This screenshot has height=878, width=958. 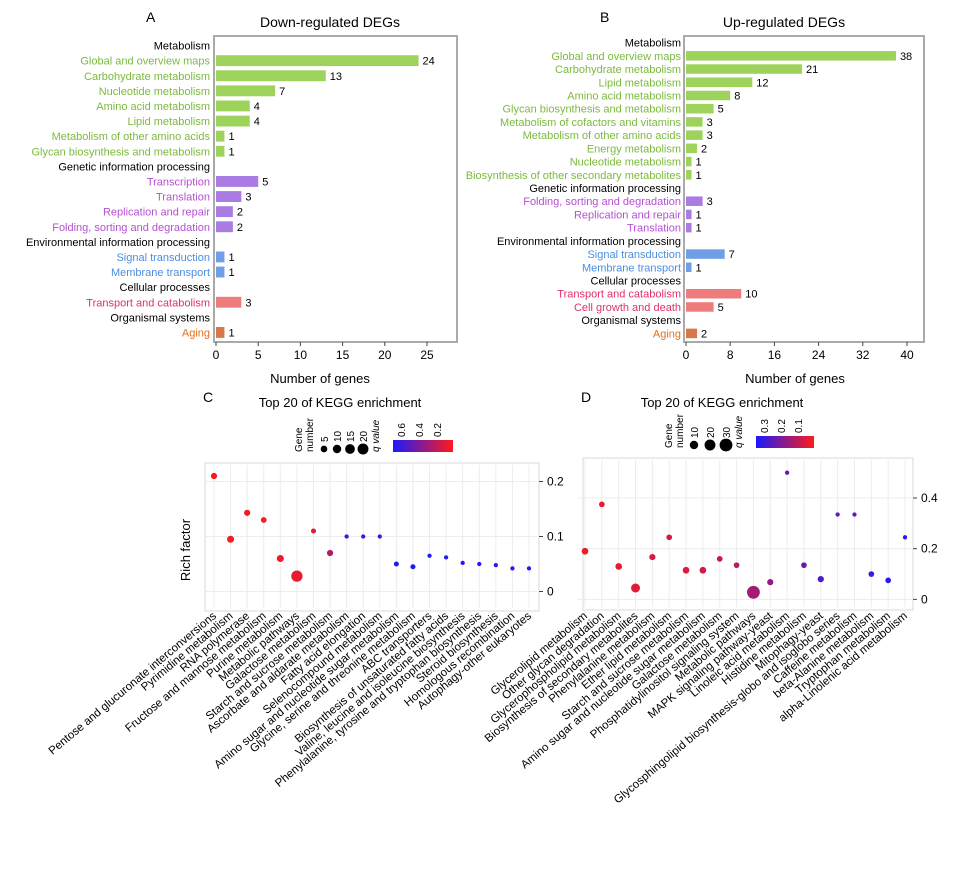 I want to click on value-label-signal-transduction: 7, so click(x=732, y=255).